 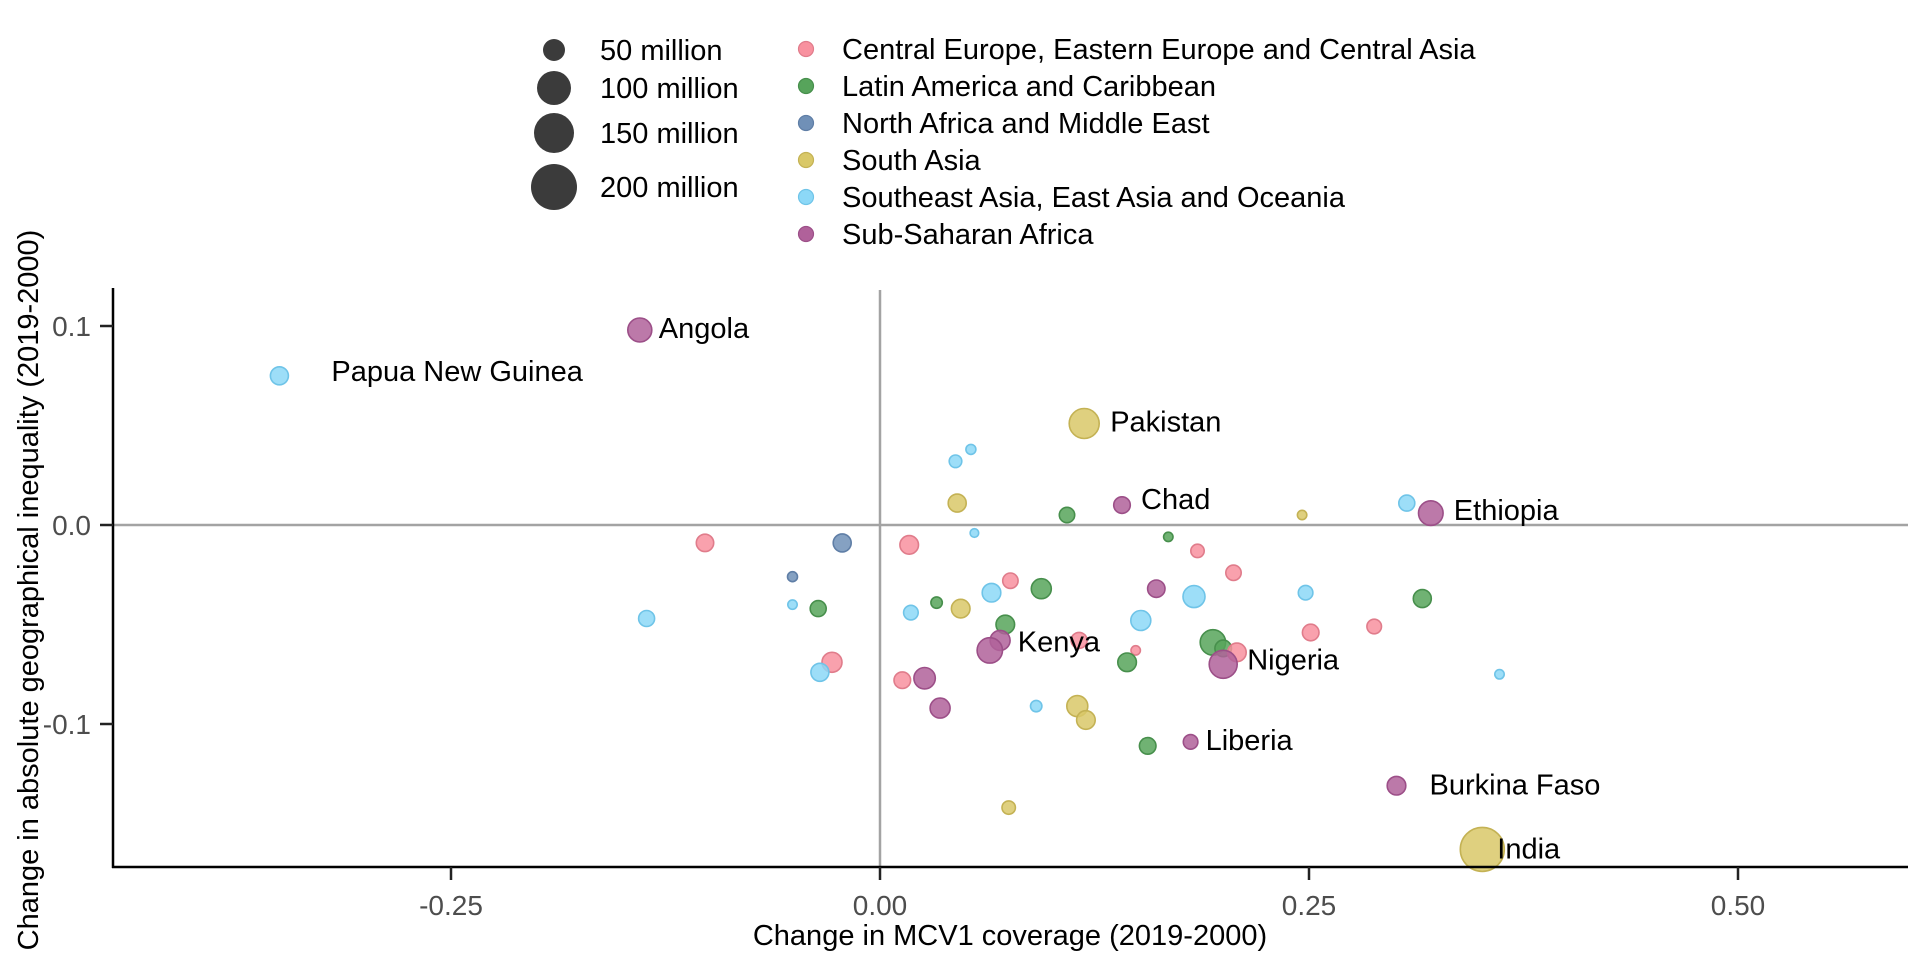 I want to click on country-label: Papua New Guinea, so click(x=457, y=372).